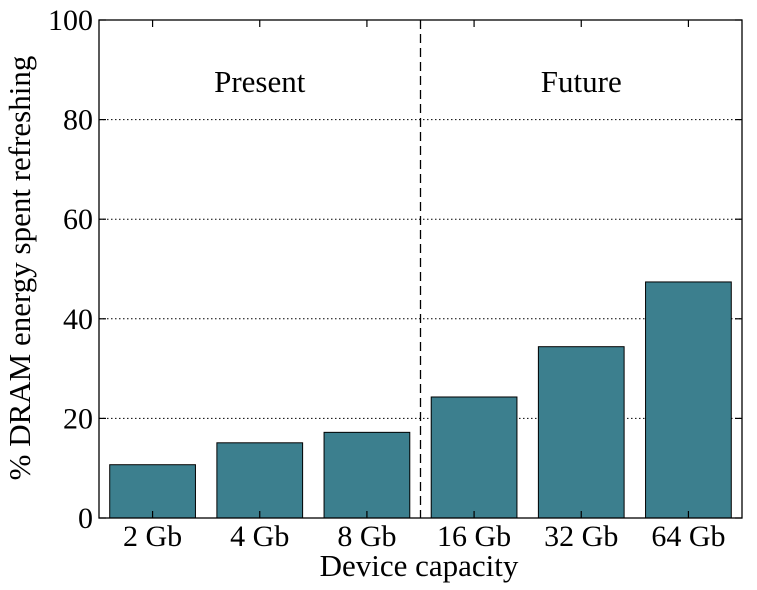  Describe the element at coordinates (19, 268) in the screenshot. I see `y-axis-title: % DRAM energy spent refreshing` at that location.